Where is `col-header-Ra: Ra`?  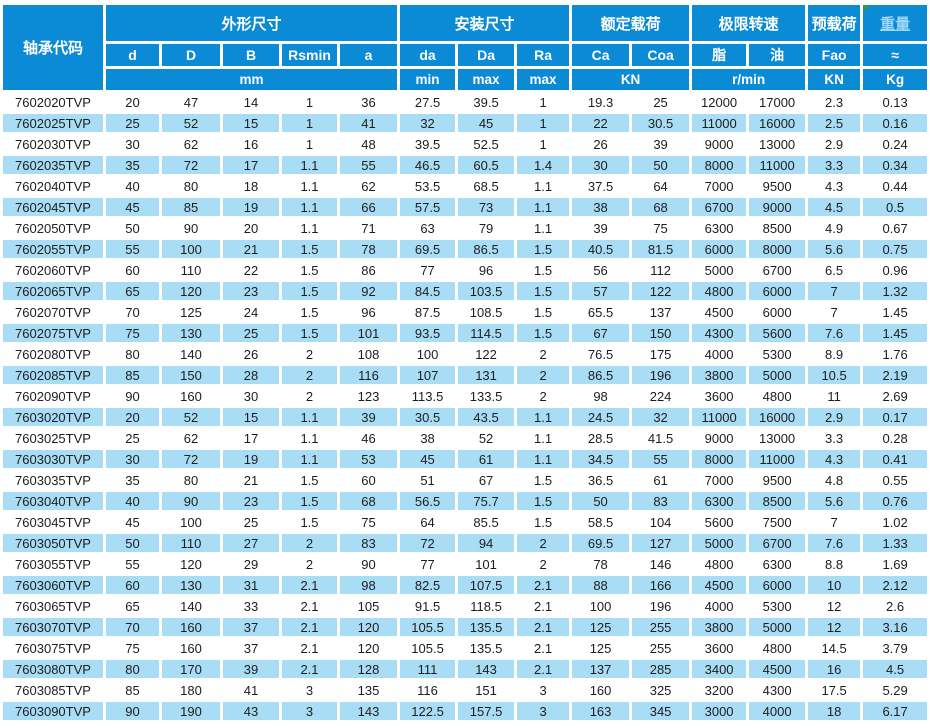 col-header-Ra: Ra is located at coordinates (543, 55).